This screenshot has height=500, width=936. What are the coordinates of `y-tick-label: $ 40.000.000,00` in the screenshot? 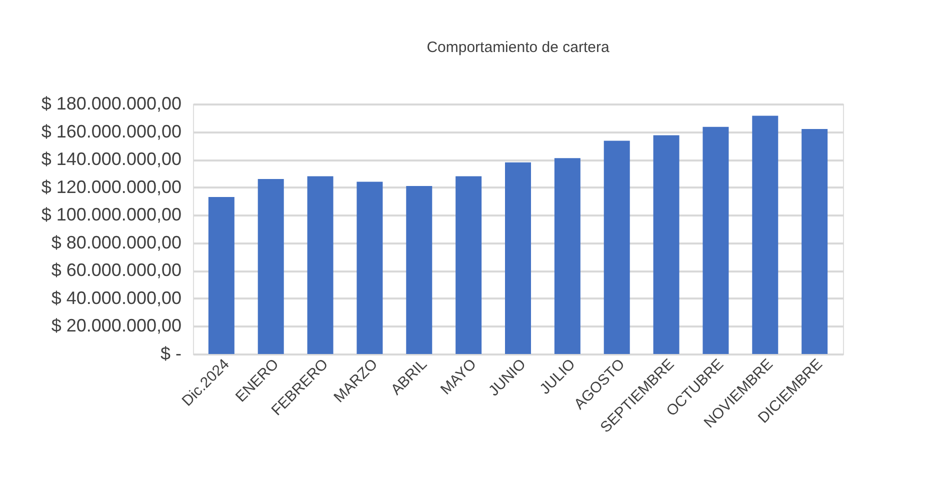 It's located at (116, 298).